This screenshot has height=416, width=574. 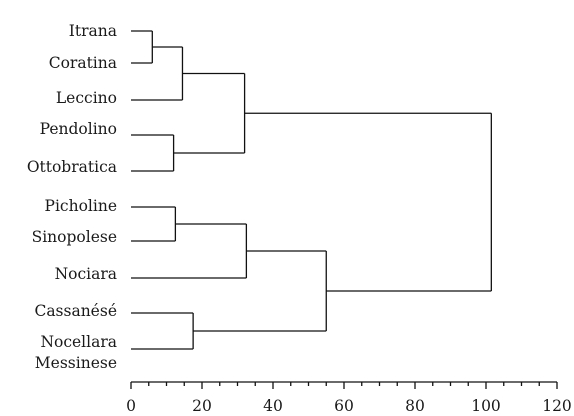 I want to click on distance-axis: 0 20 40 60 80 100 120, so click(x=349, y=398).